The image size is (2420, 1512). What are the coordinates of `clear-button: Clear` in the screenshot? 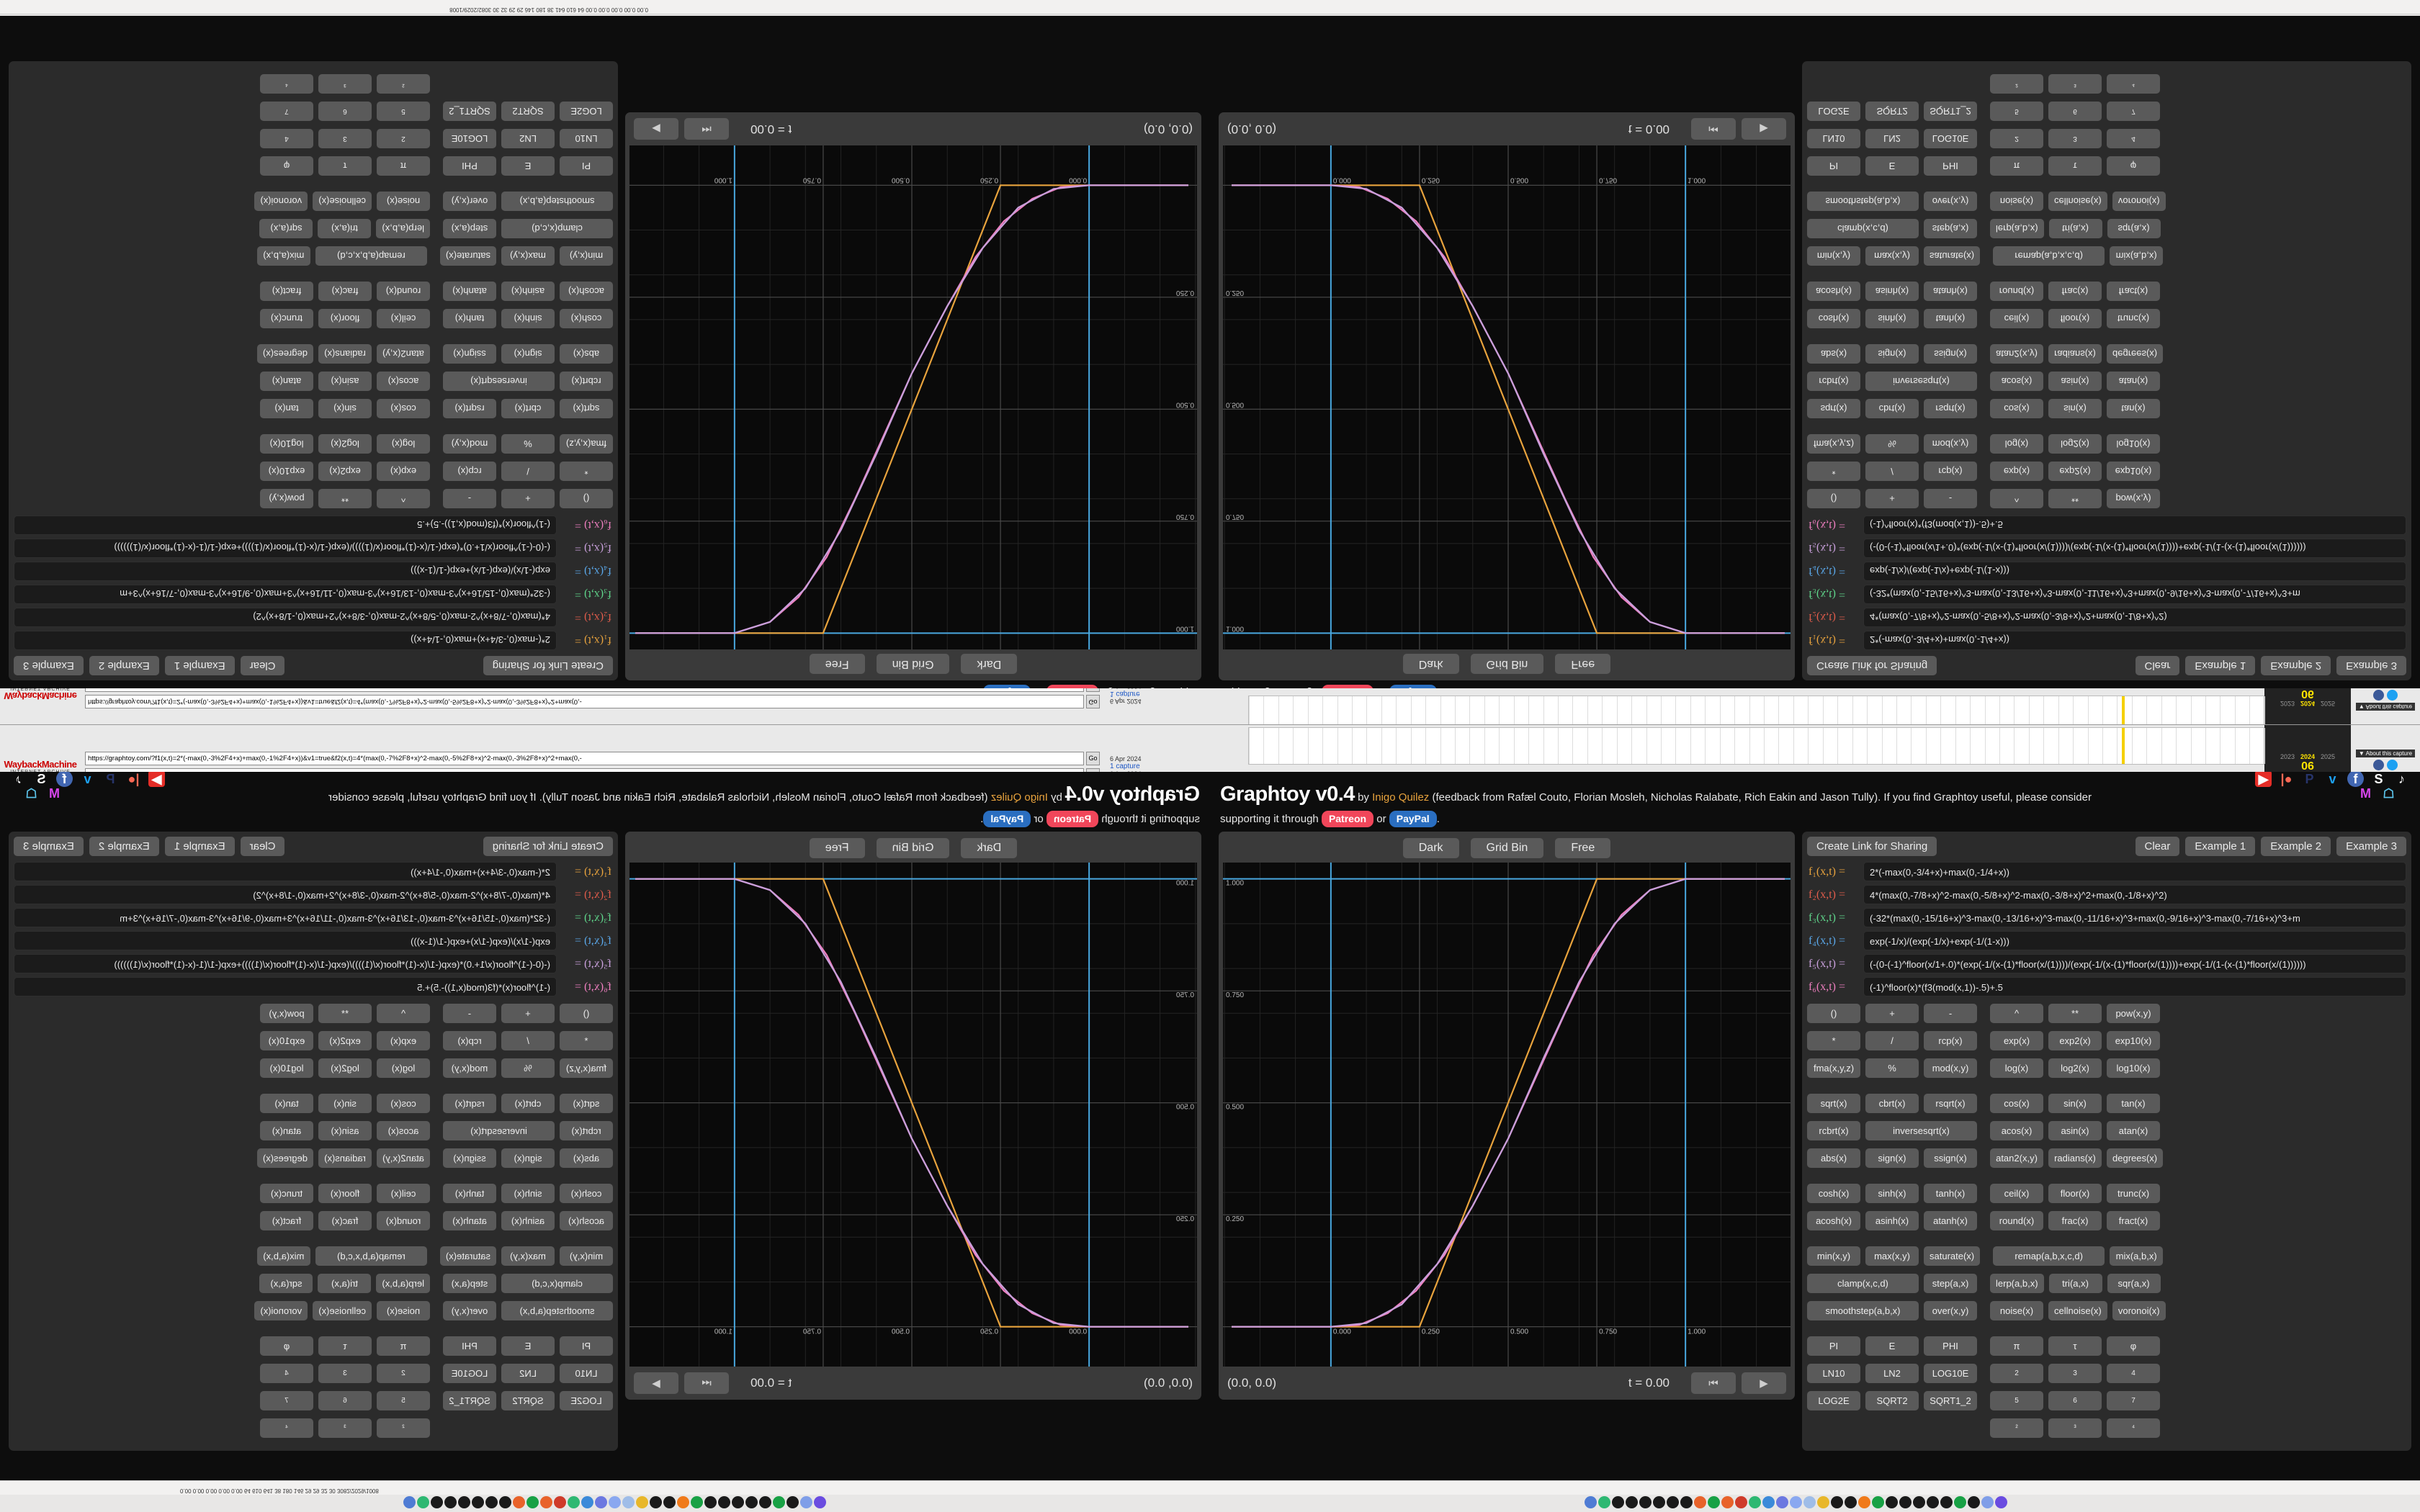 It's located at (2157, 665).